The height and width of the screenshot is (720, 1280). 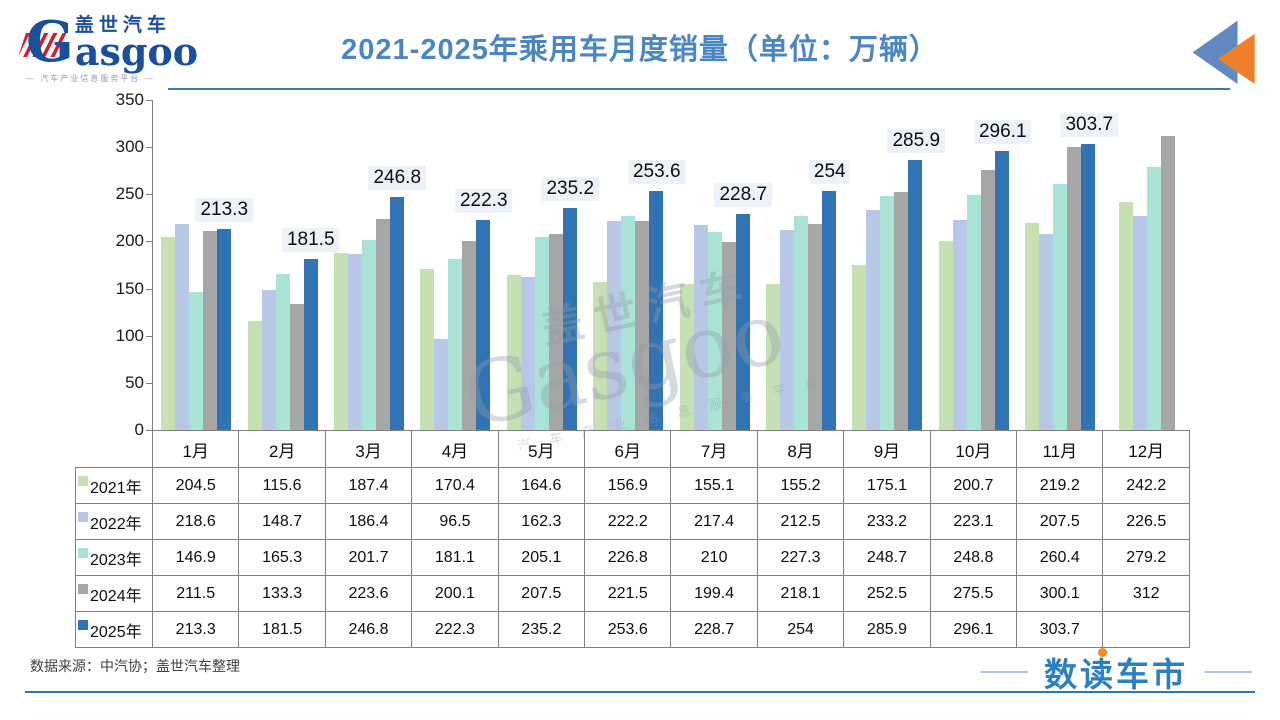 What do you see at coordinates (628, 265) in the screenshot?
I see `bar-group-6月` at bounding box center [628, 265].